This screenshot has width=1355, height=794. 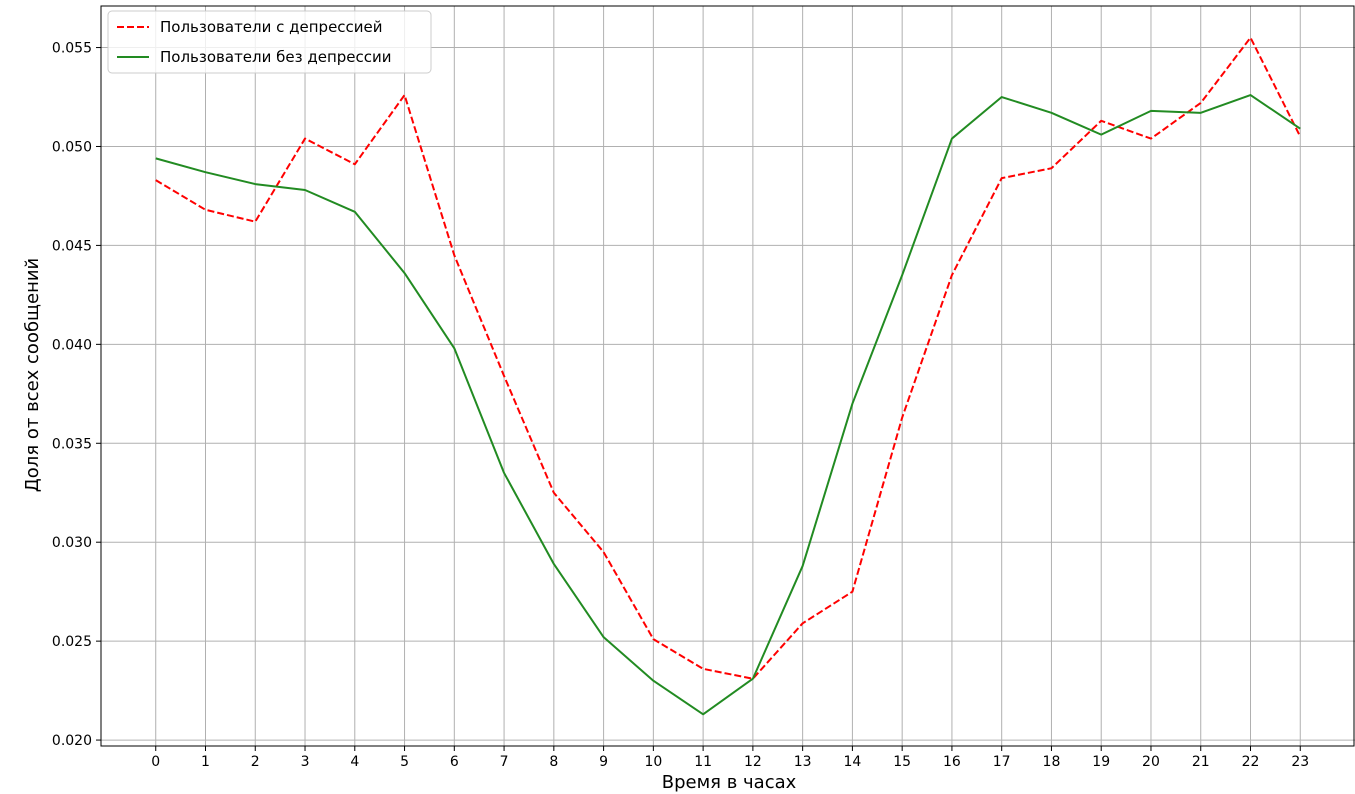 What do you see at coordinates (729, 782) in the screenshot?
I see `x-axis-title: Время в часах` at bounding box center [729, 782].